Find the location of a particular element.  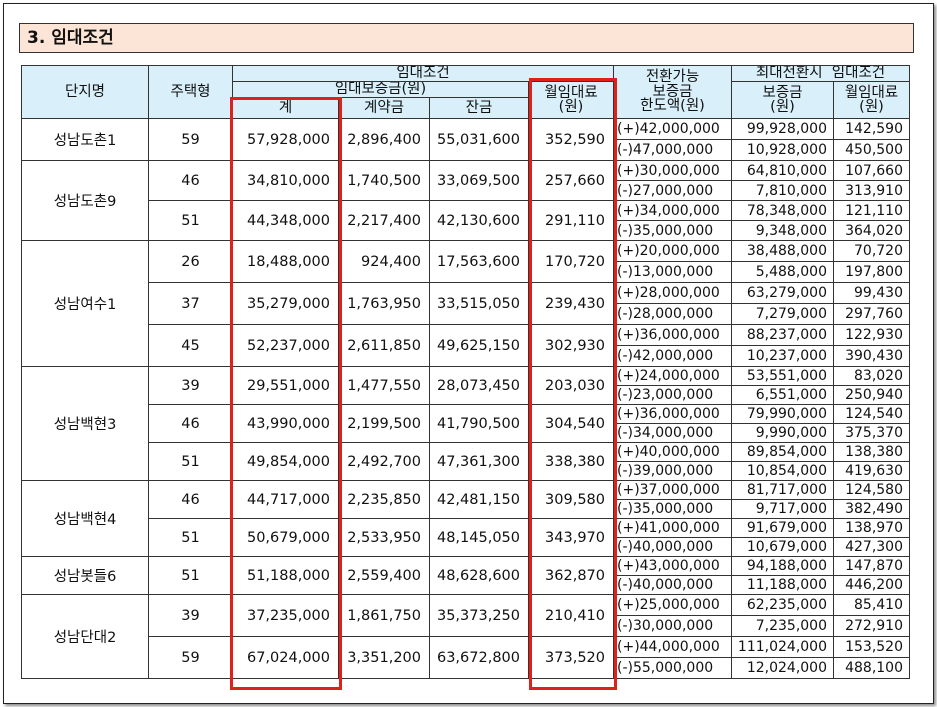

conversion-limit-cell: (+)28,000,000 is located at coordinates (672, 293).